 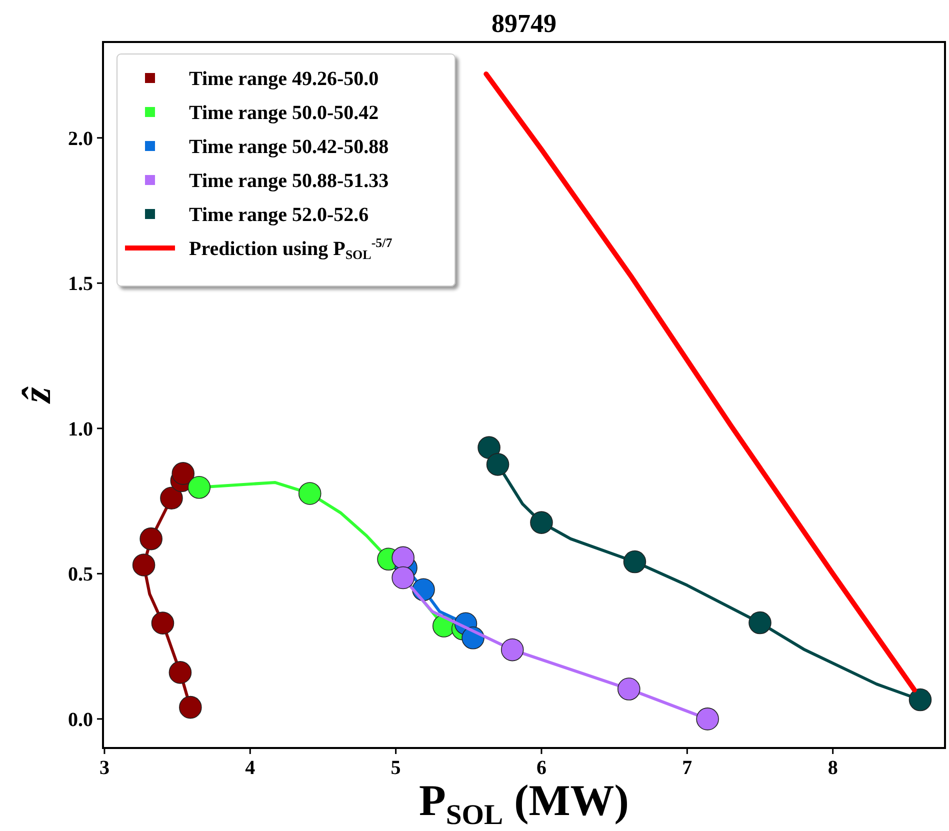 What do you see at coordinates (524, 803) in the screenshot?
I see `x-axis-title: P$_{SOL}$ (MW)` at bounding box center [524, 803].